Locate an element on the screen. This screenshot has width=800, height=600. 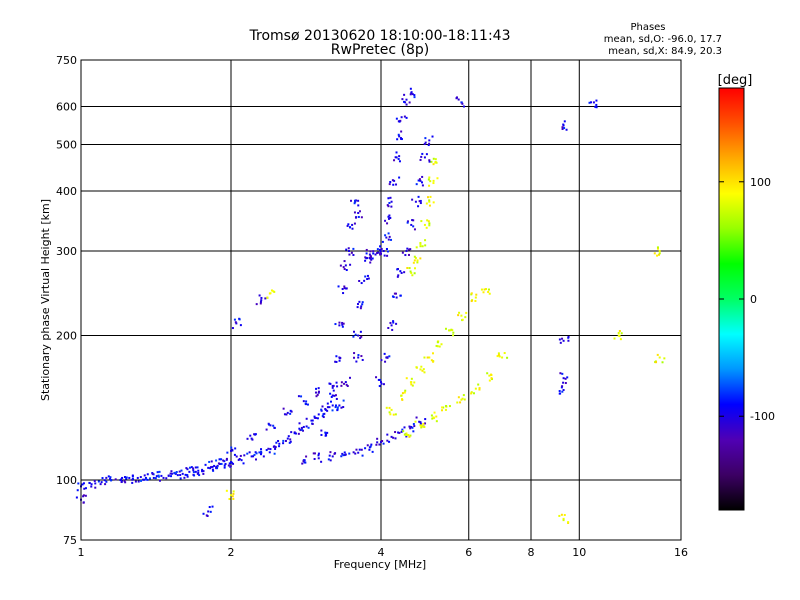
x-tick-label: 1 is located at coordinates (81, 552).